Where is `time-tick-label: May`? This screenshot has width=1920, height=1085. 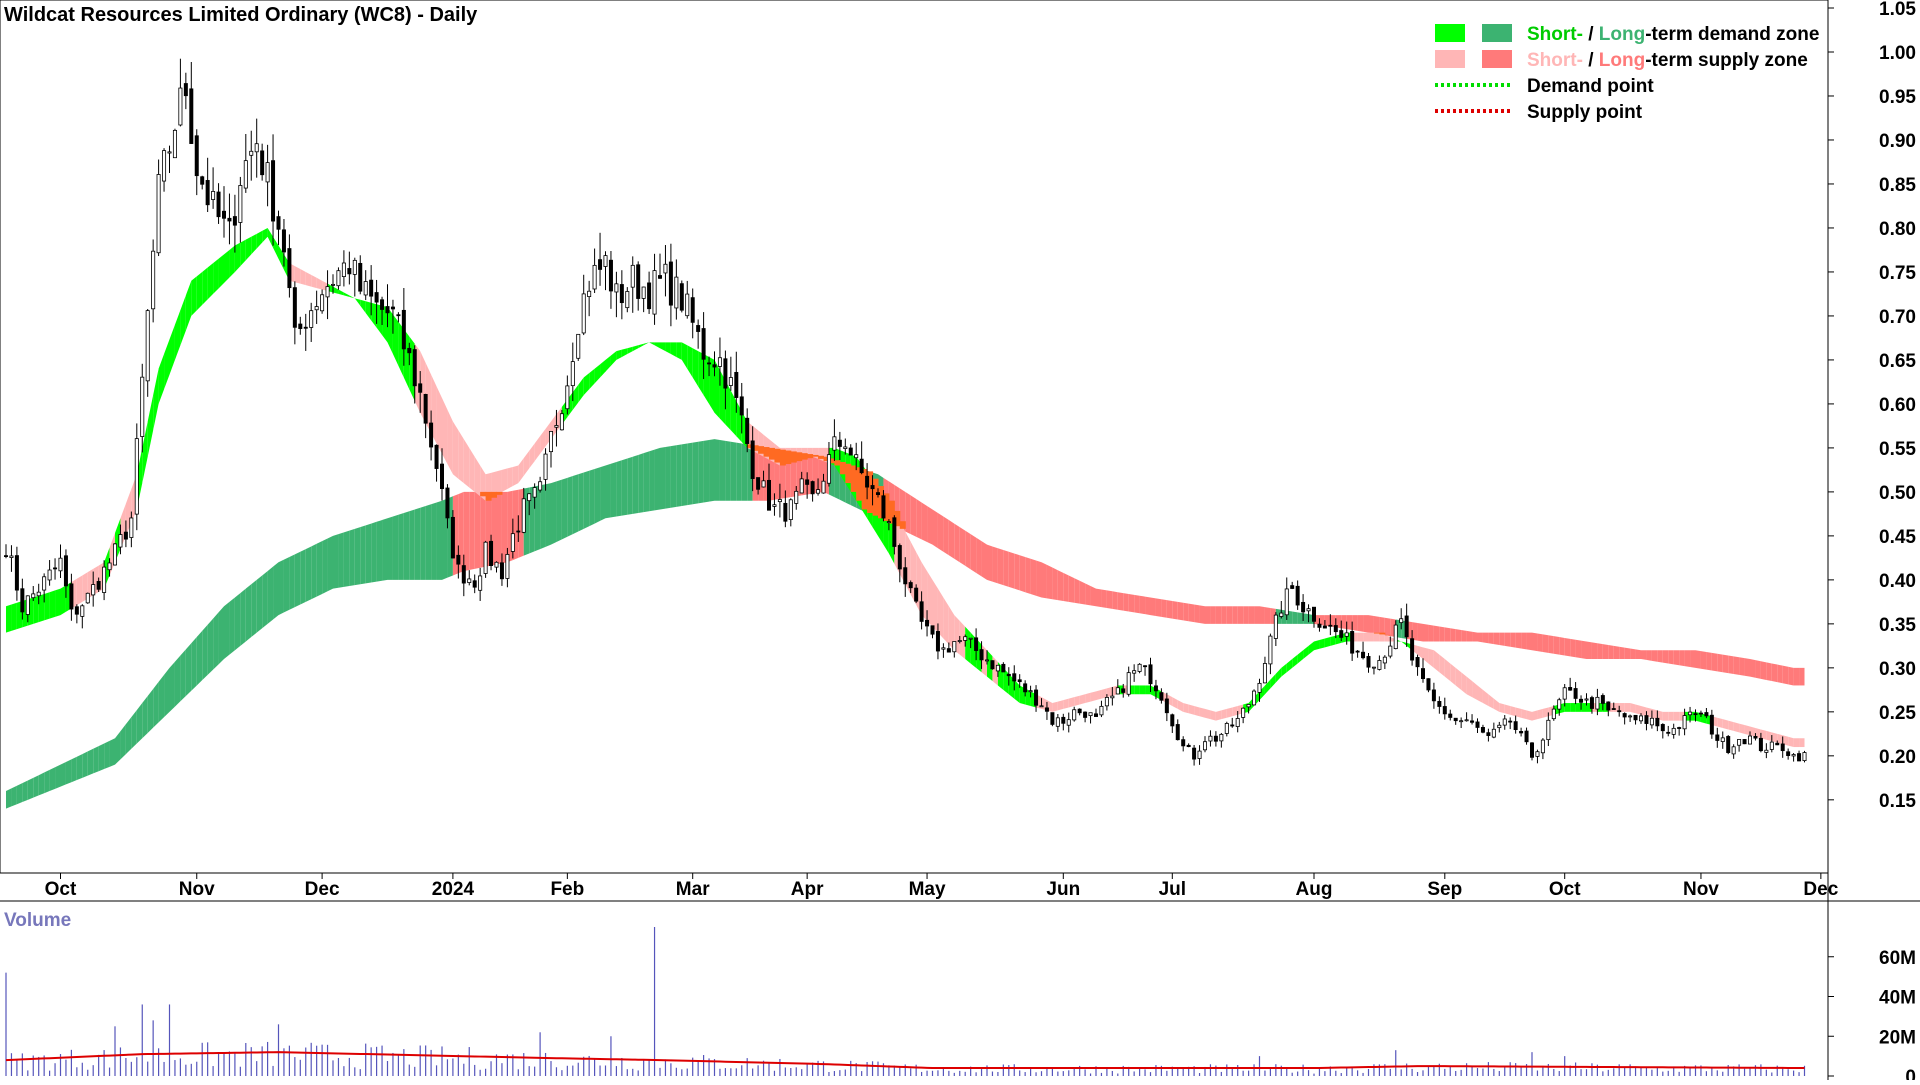
time-tick-label: May is located at coordinates (927, 889).